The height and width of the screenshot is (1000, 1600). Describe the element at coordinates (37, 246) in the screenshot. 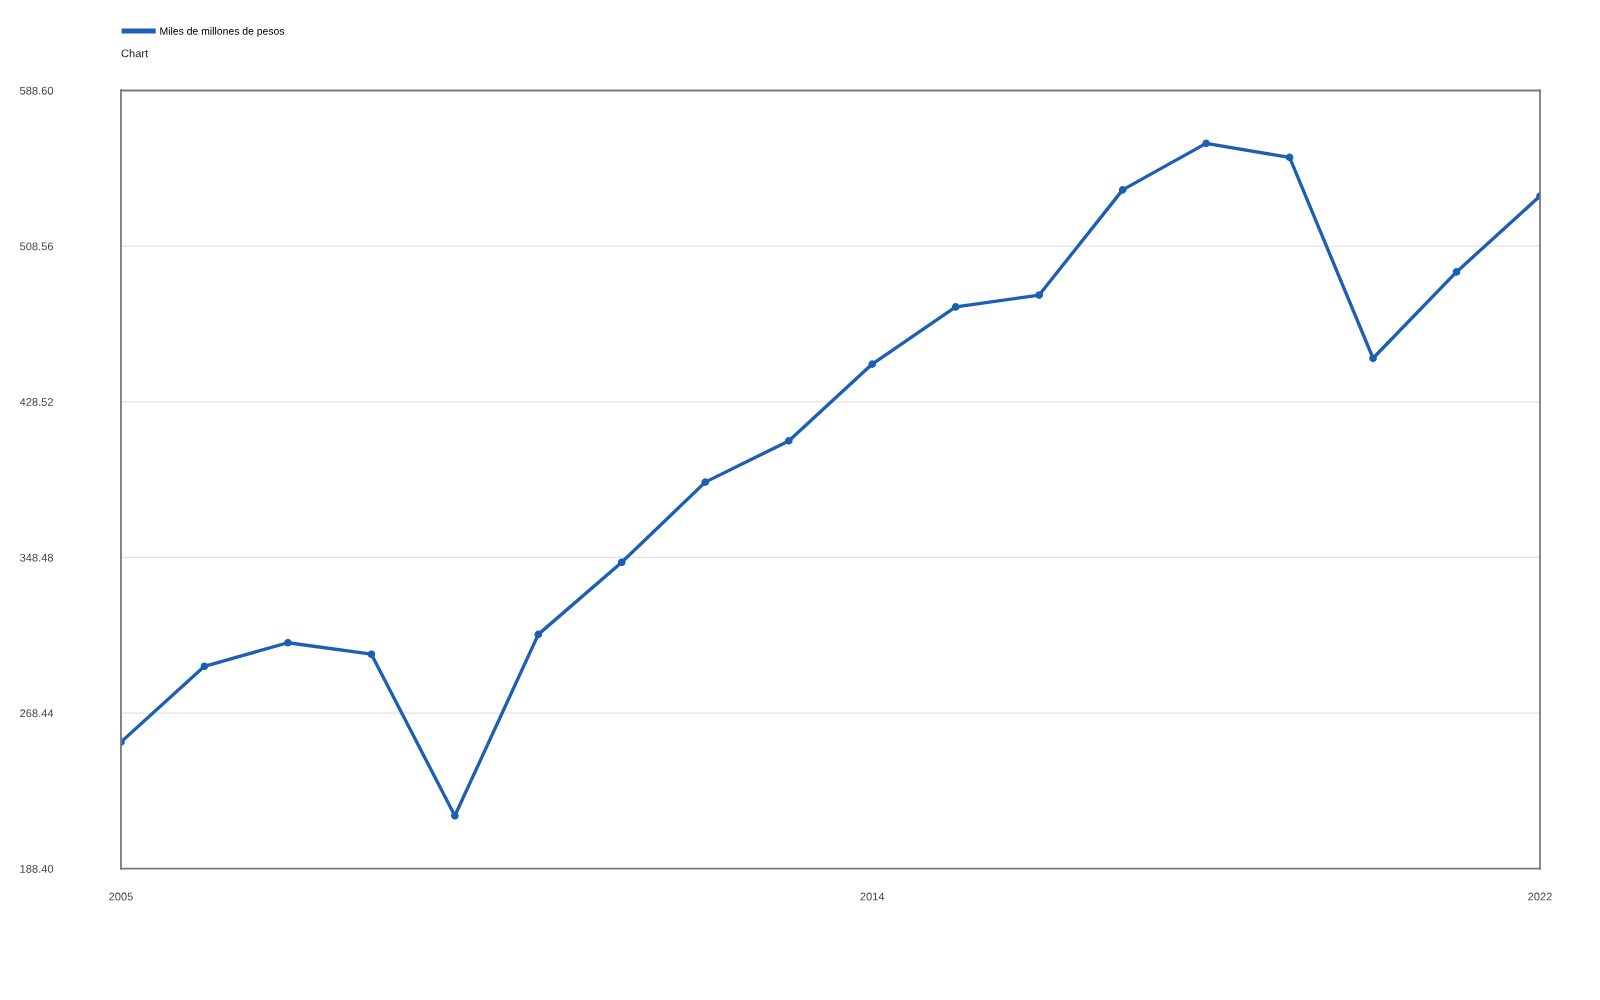

I see `y-tick-label: 508.56` at that location.